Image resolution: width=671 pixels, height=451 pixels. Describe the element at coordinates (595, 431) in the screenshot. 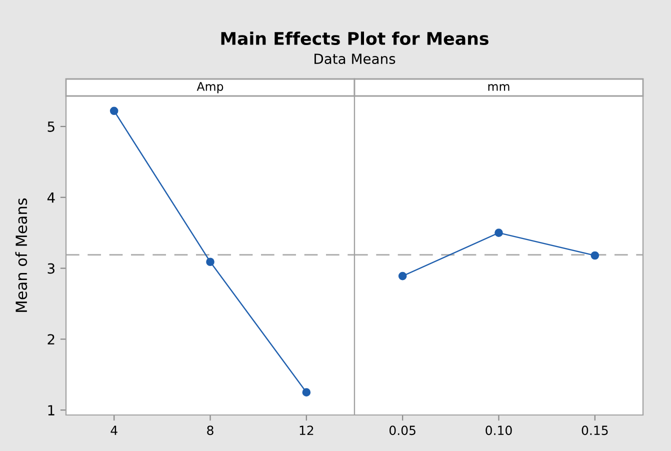

I see `x-tick-label: 0.15` at that location.